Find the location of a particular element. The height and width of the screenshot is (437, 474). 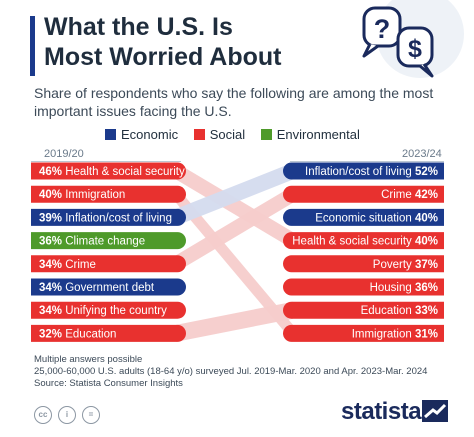

right-bar-immigration: Immigration 31% is located at coordinates (363, 333).